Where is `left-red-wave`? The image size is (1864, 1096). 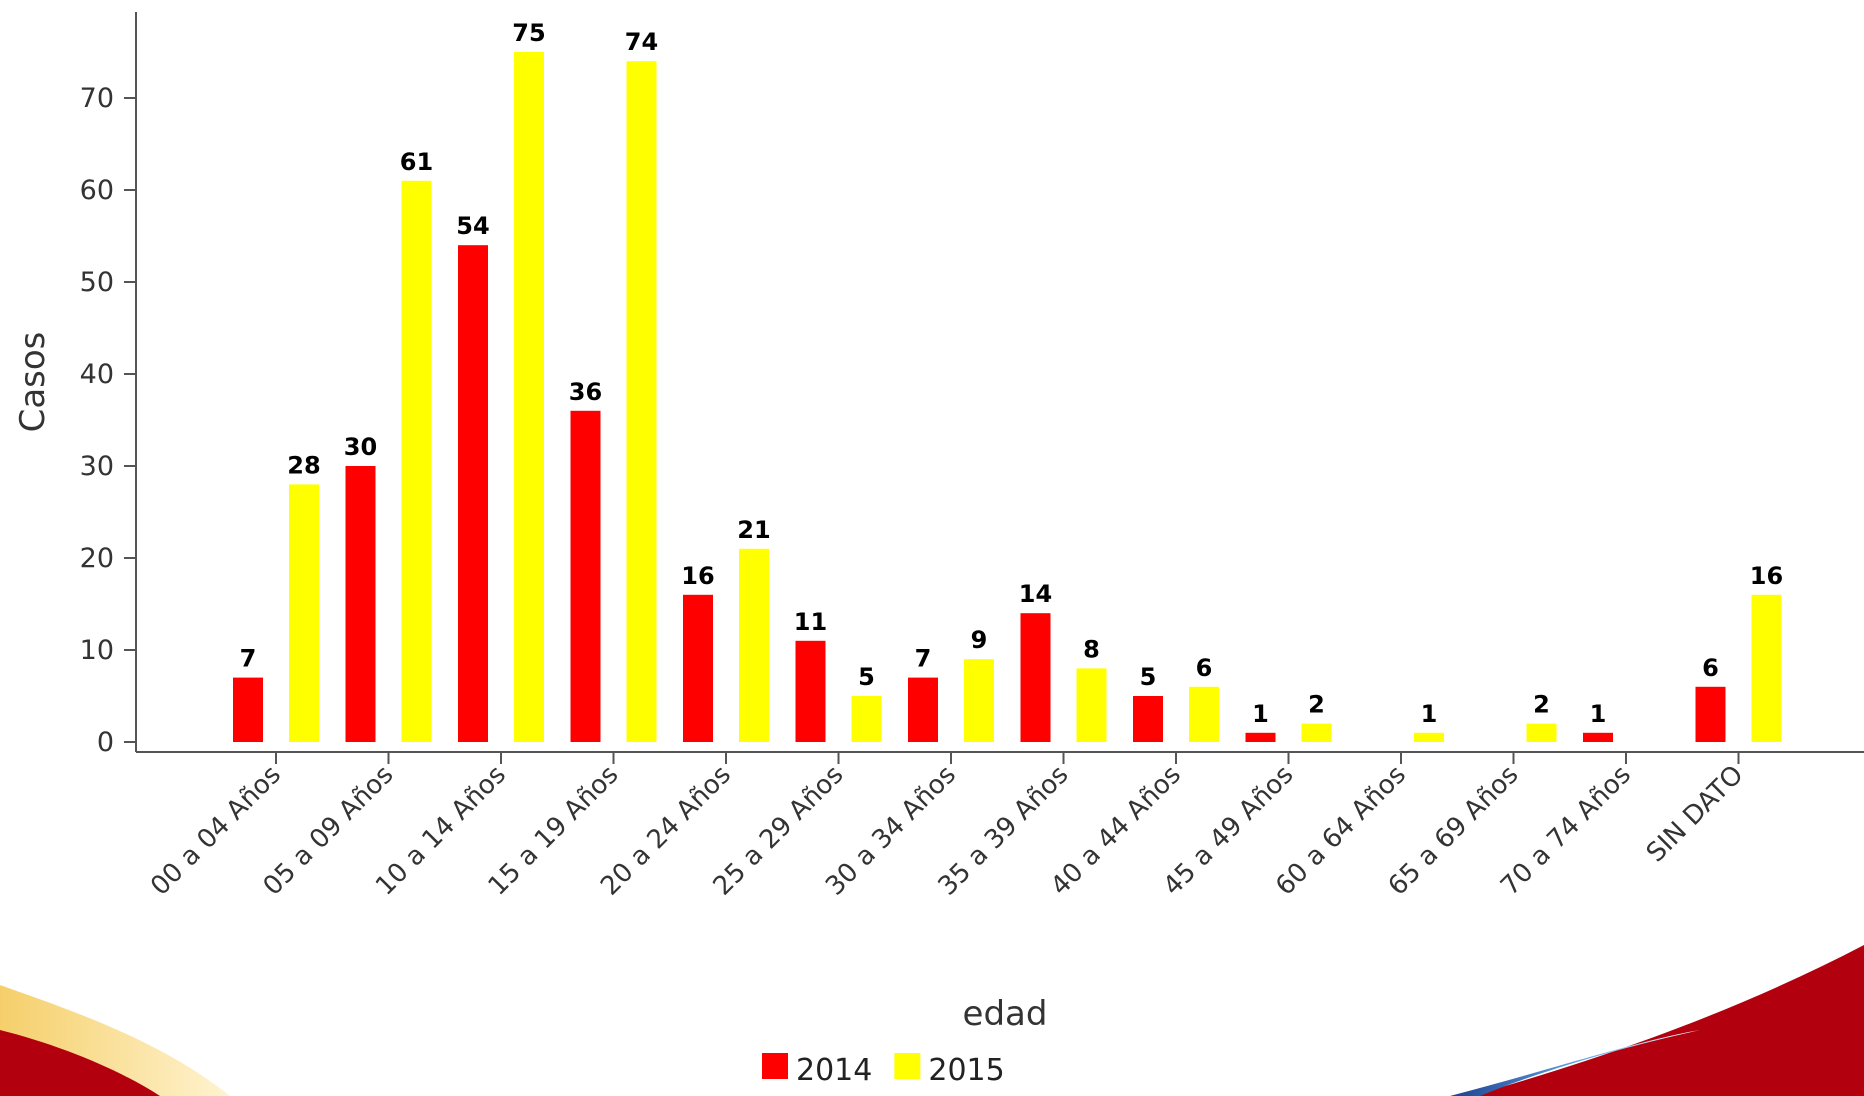 left-red-wave is located at coordinates (80, 1063).